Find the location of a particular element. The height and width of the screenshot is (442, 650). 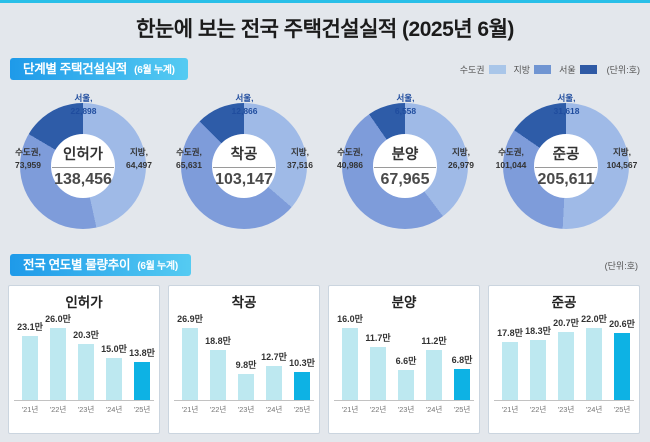

donut-center-title: 준공 is located at coordinates (566, 155).